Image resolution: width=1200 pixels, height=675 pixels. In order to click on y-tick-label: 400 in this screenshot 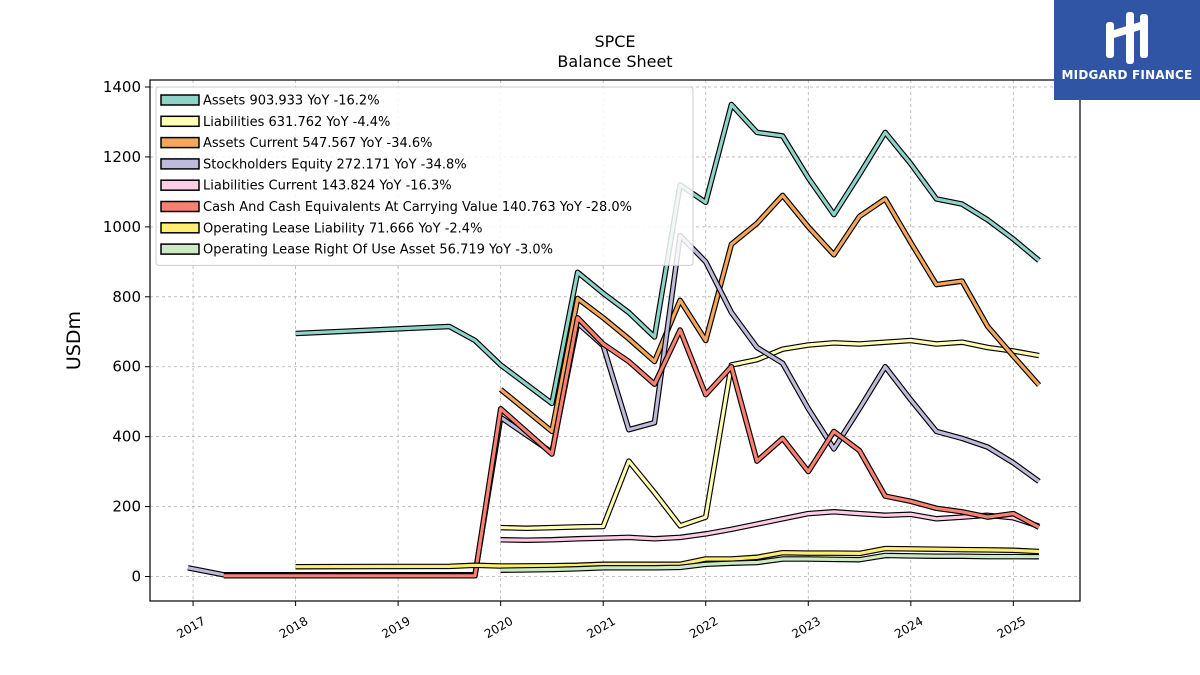, I will do `click(126, 437)`.